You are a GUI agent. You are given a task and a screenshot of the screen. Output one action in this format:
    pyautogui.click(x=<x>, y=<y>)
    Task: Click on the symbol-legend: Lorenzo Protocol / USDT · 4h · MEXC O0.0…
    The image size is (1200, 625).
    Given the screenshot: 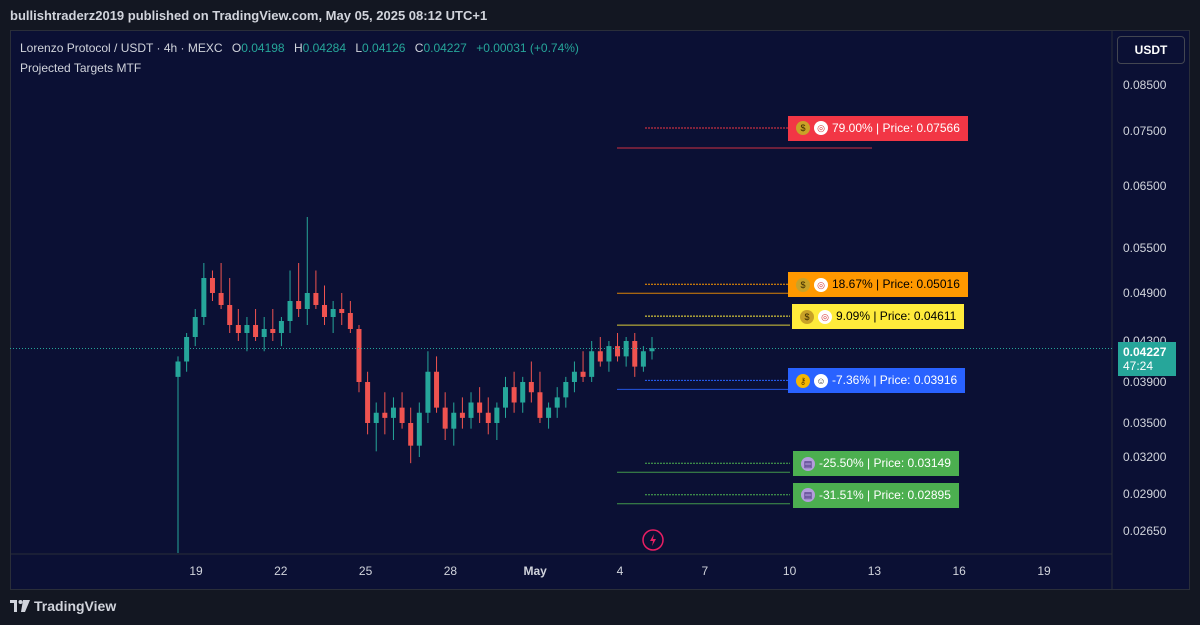 What is the action you would take?
    pyautogui.click(x=299, y=48)
    